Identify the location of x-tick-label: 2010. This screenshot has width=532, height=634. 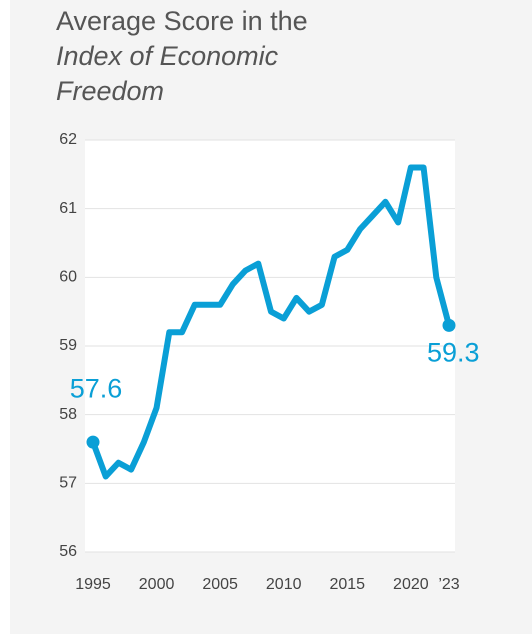
(284, 584).